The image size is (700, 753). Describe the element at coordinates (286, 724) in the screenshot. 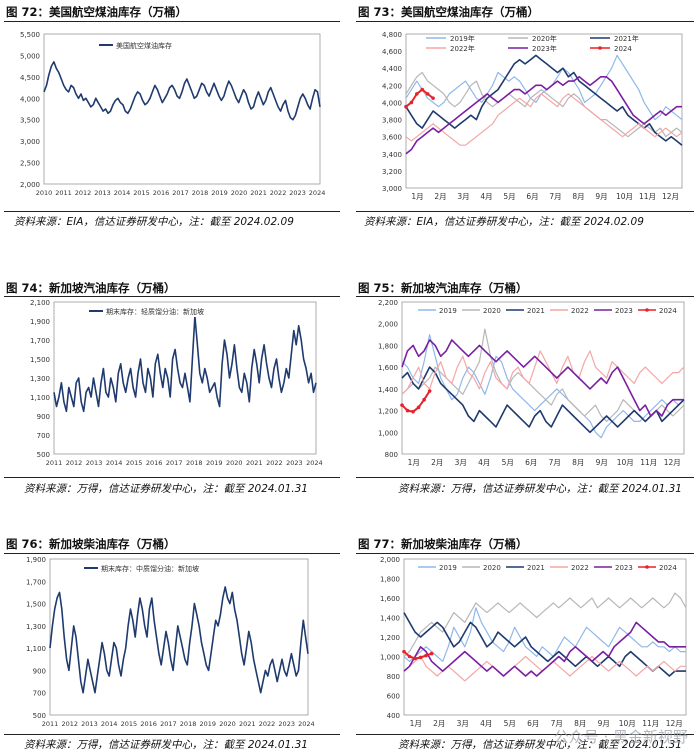

I see `x-tick-label: 2023` at that location.